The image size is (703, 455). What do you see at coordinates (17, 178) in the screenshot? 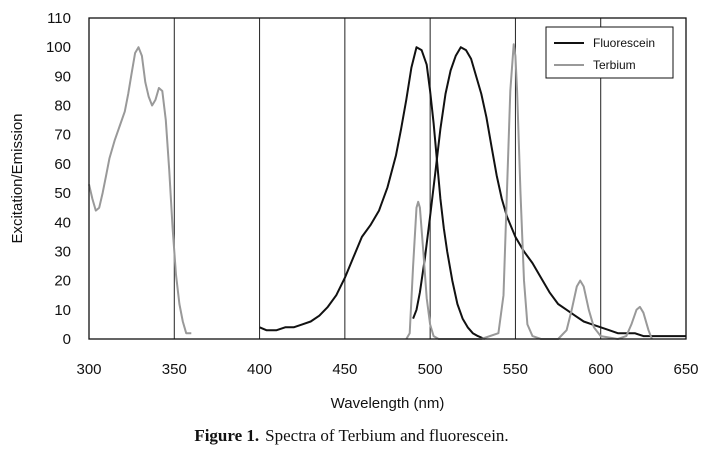
I see `y-axis-label: Excitation/Emission` at bounding box center [17, 178].